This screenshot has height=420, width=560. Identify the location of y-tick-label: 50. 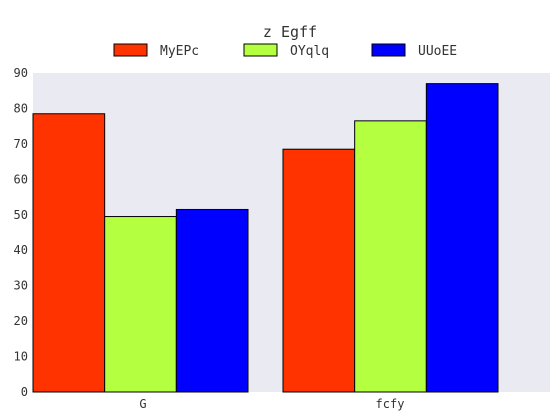
(21, 215).